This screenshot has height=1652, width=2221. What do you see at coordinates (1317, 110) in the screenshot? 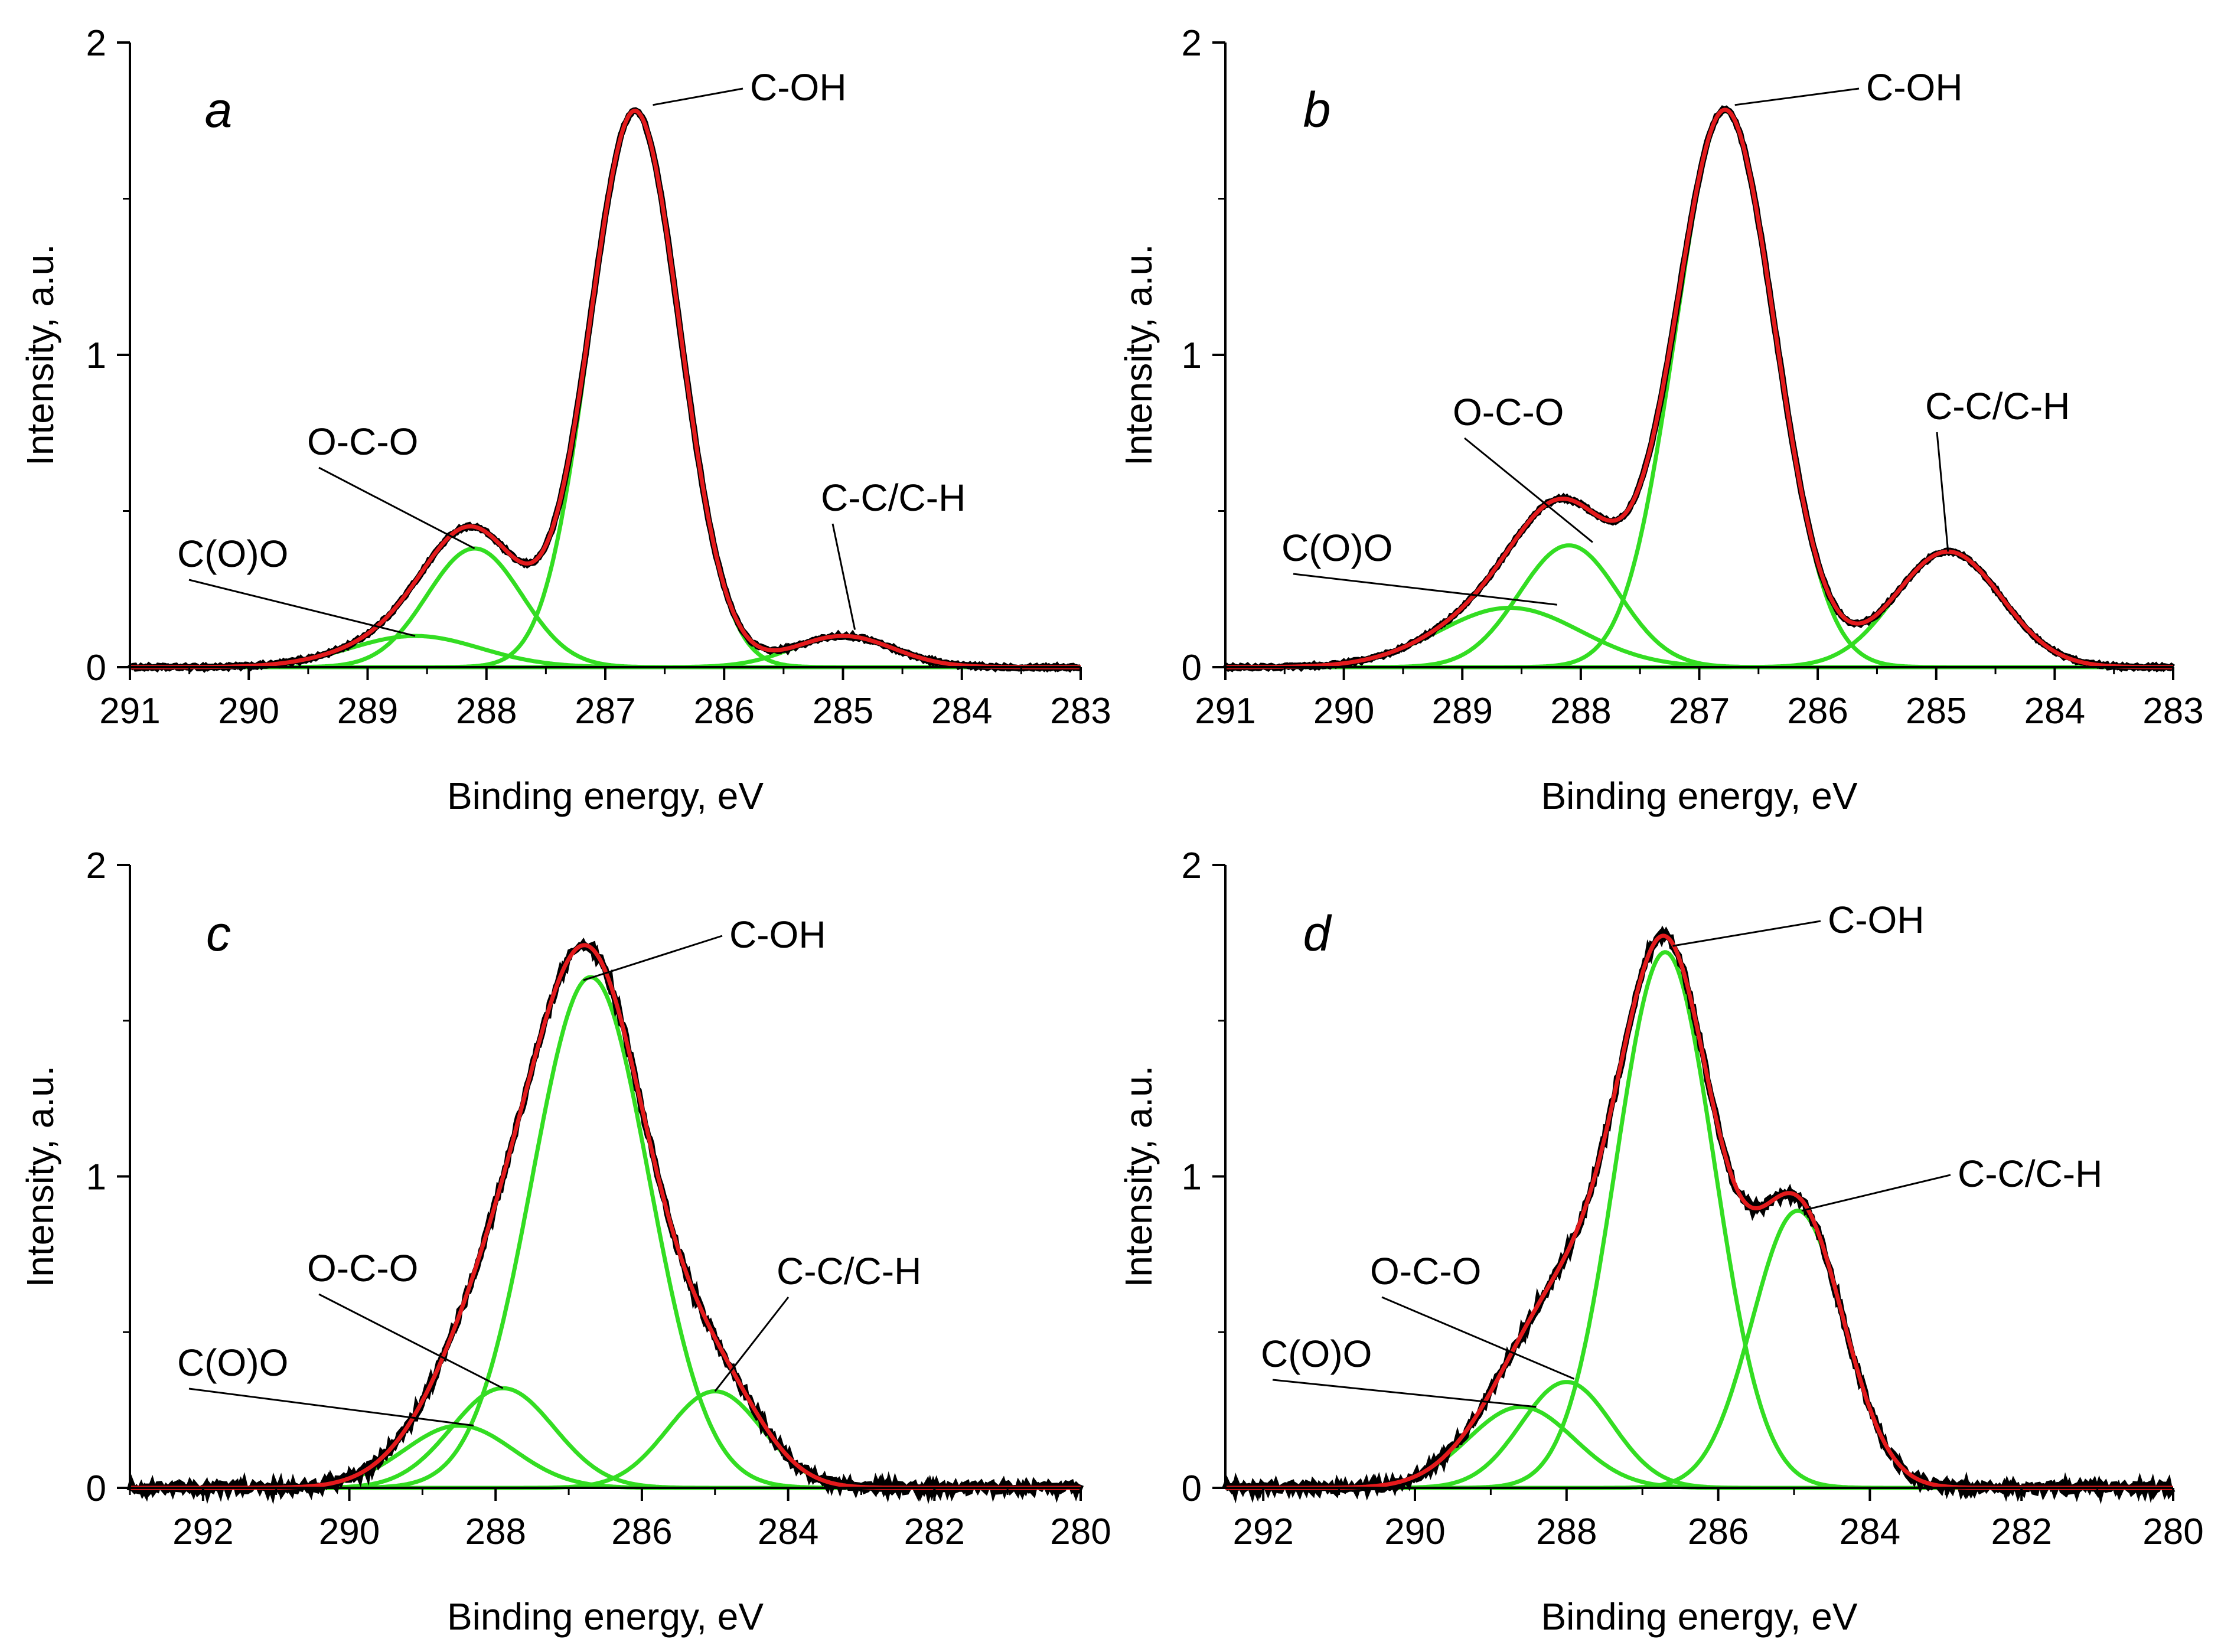
I see `panel-letter: b` at bounding box center [1317, 110].